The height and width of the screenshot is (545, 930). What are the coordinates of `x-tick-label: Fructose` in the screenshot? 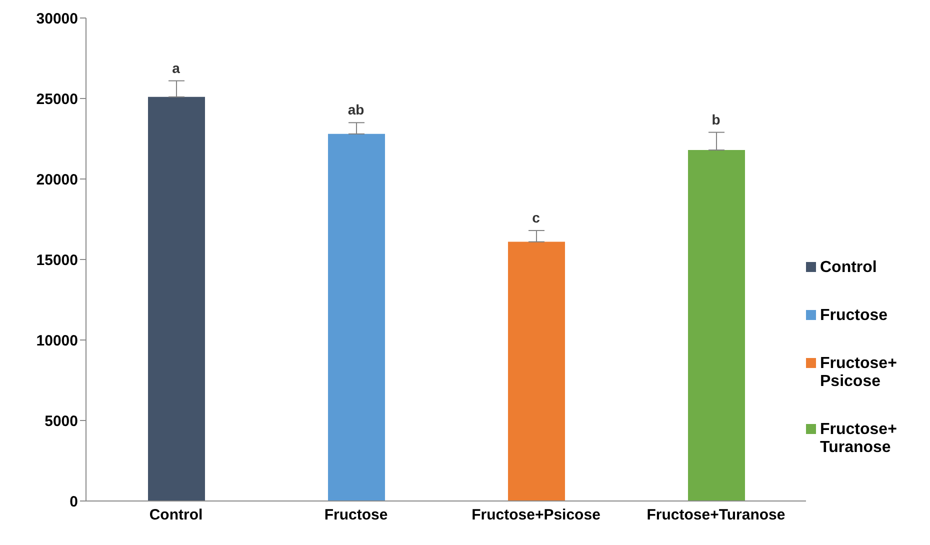 It's located at (356, 515).